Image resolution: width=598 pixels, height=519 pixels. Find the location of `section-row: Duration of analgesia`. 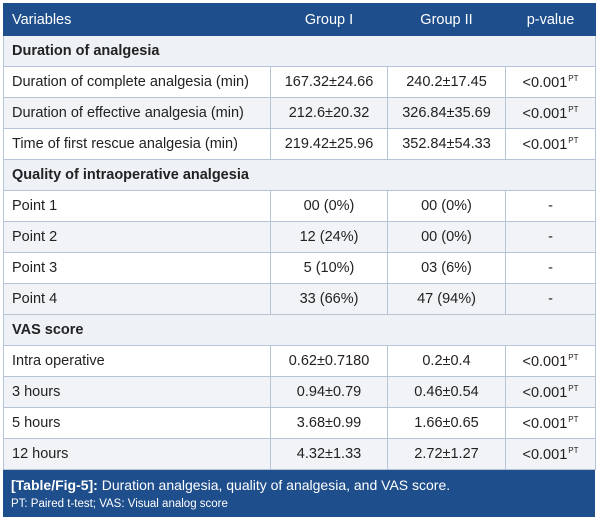

section-row: Duration of analgesia is located at coordinates (299, 51).